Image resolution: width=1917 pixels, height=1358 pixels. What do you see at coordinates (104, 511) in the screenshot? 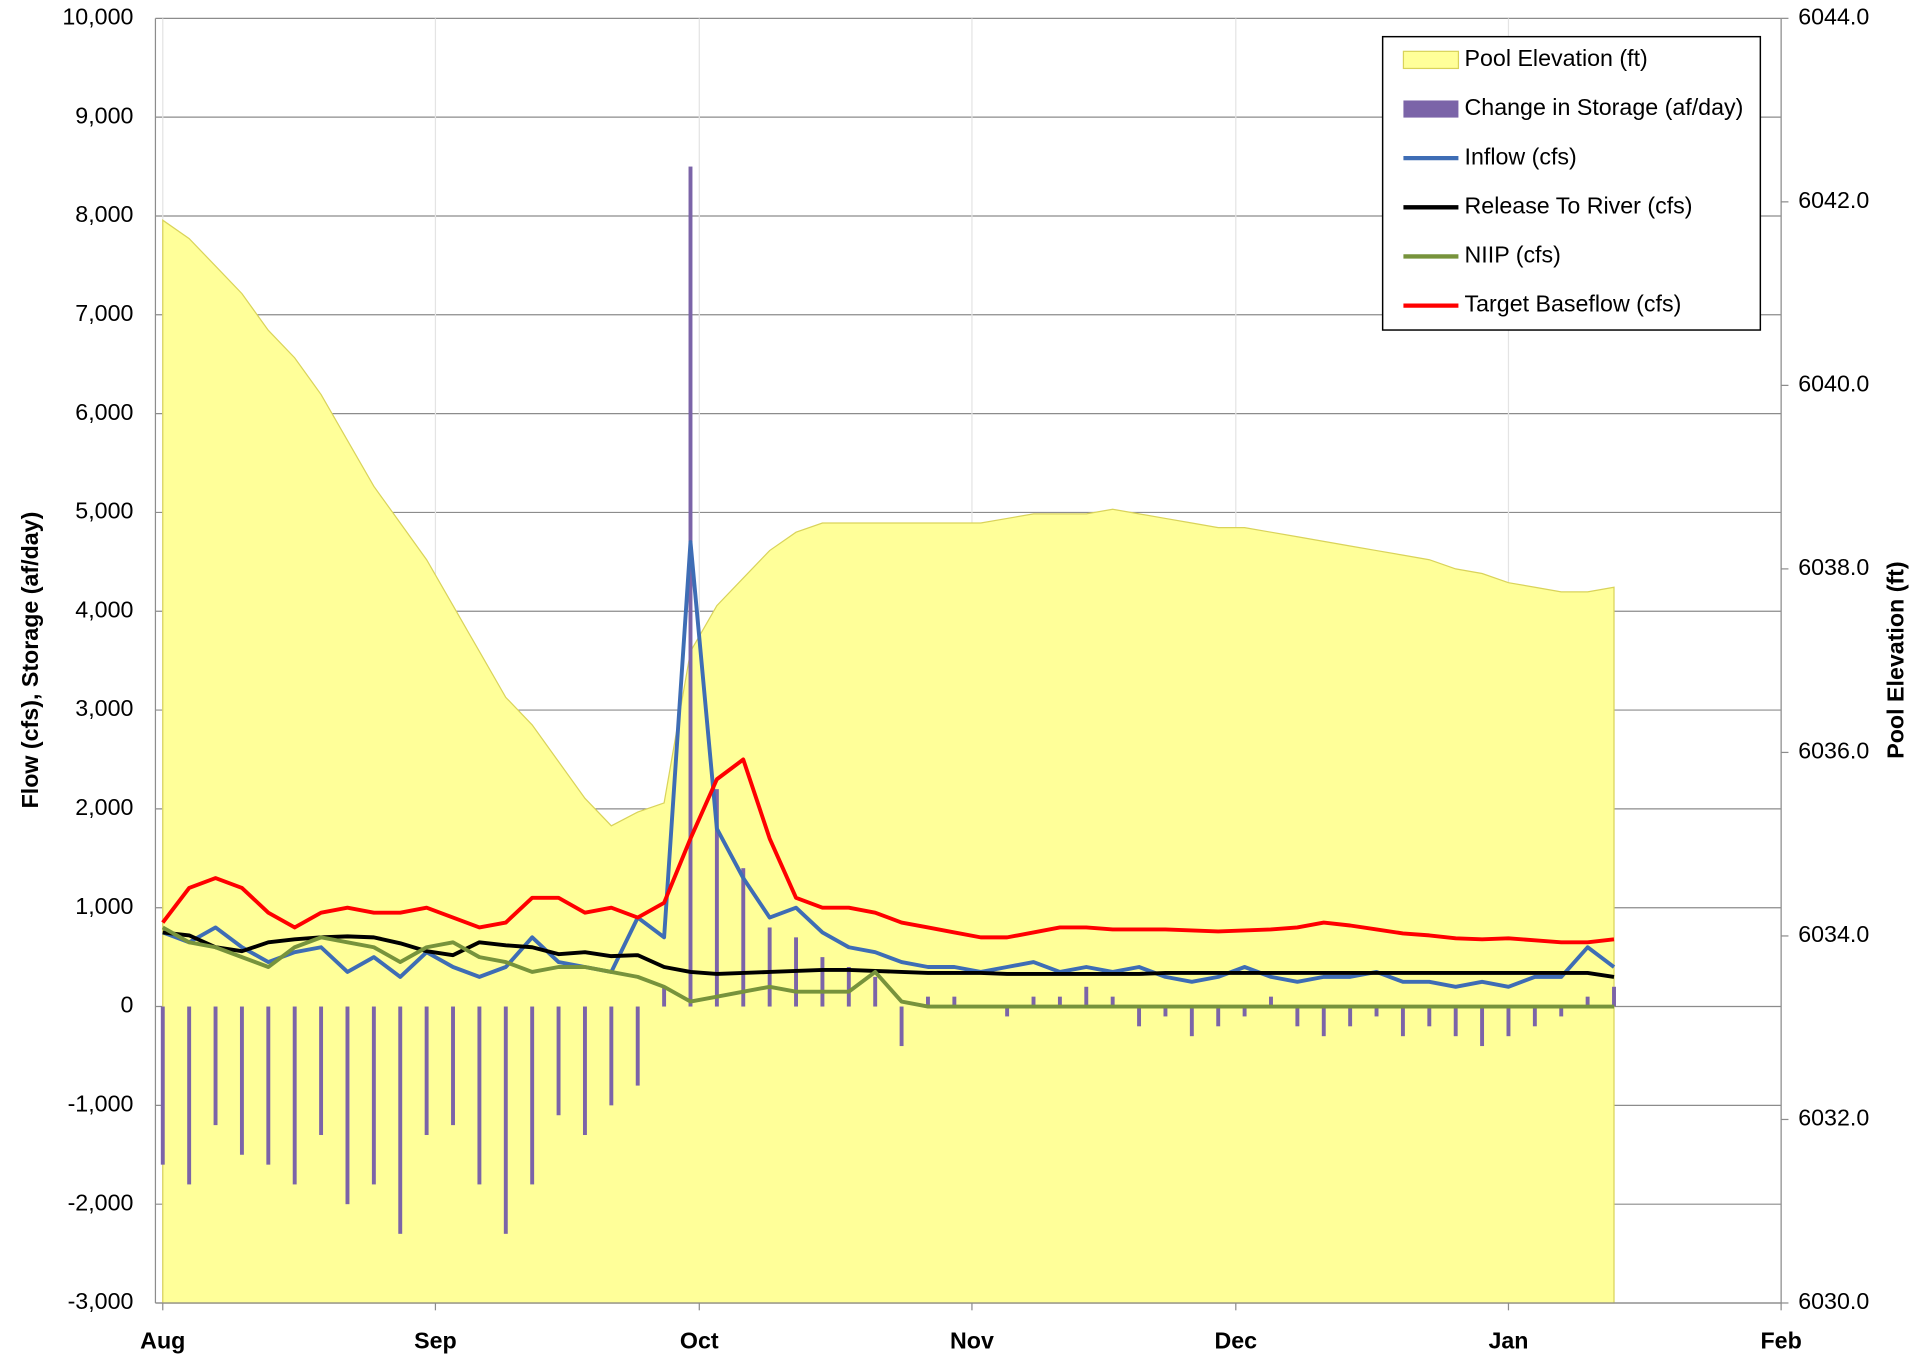
I see `y-tick-label: 5,000` at bounding box center [104, 511].